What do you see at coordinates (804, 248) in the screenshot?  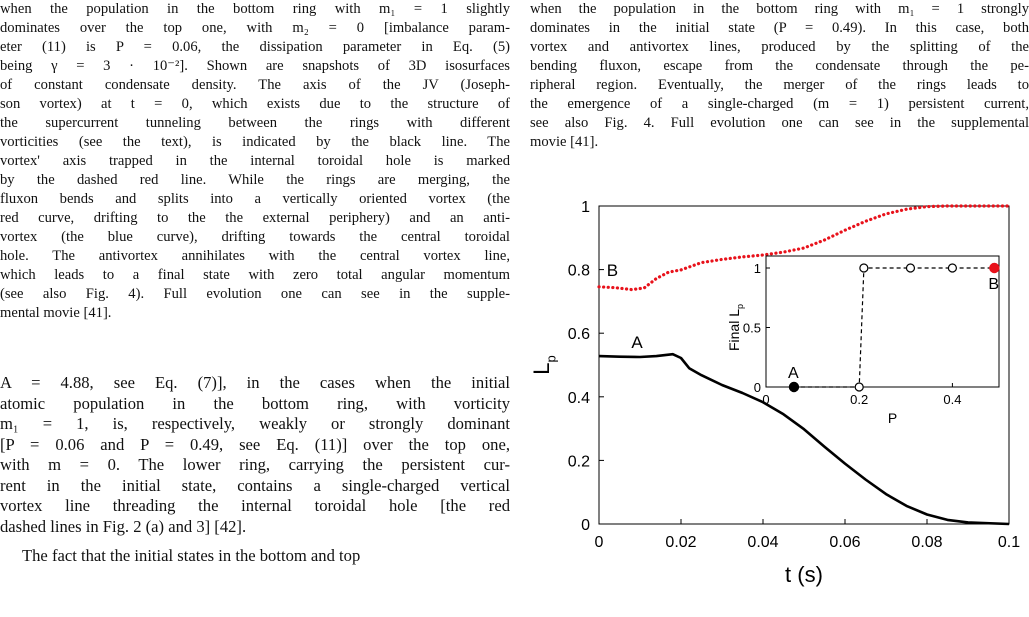 I see `series-line-B` at bounding box center [804, 248].